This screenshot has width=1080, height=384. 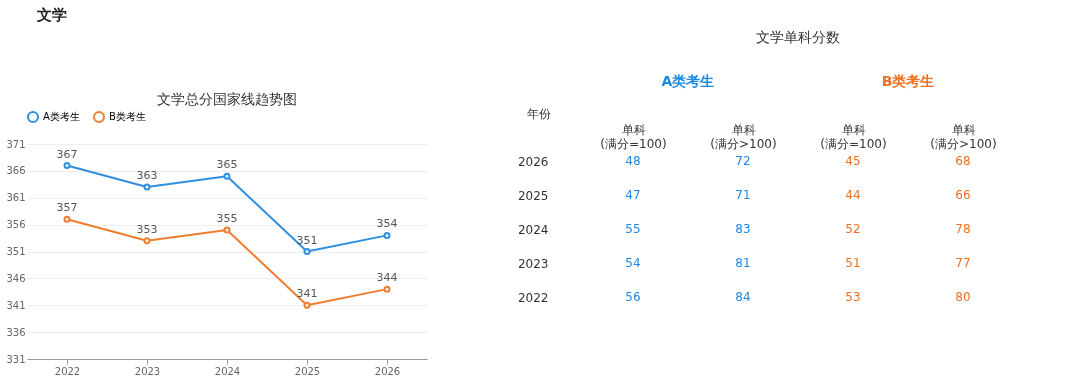 What do you see at coordinates (853, 263) in the screenshot?
I see `data-label: 51` at bounding box center [853, 263].